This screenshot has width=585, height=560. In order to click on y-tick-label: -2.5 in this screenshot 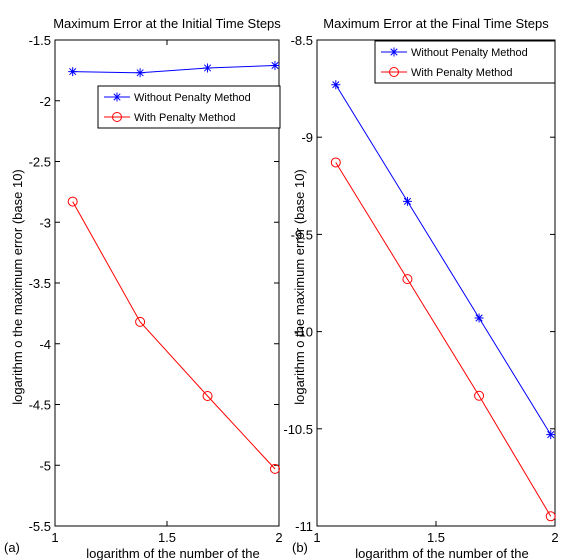, I will do `click(40, 162)`.